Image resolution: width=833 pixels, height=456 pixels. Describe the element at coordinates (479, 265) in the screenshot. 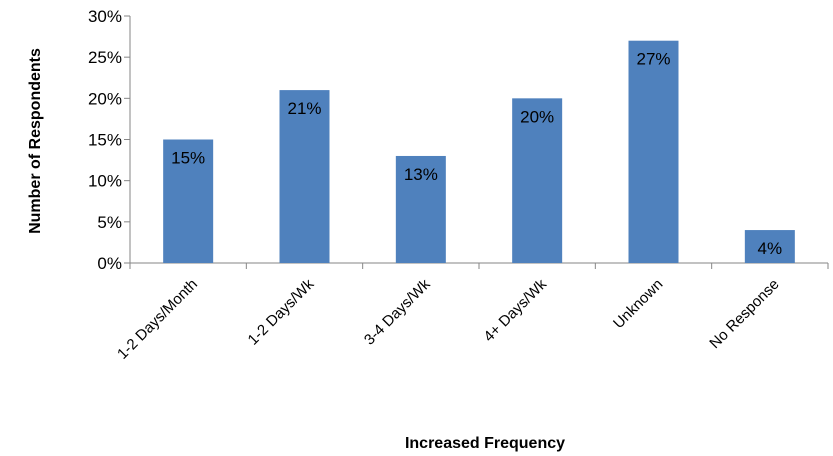

I see `x-axis` at that location.